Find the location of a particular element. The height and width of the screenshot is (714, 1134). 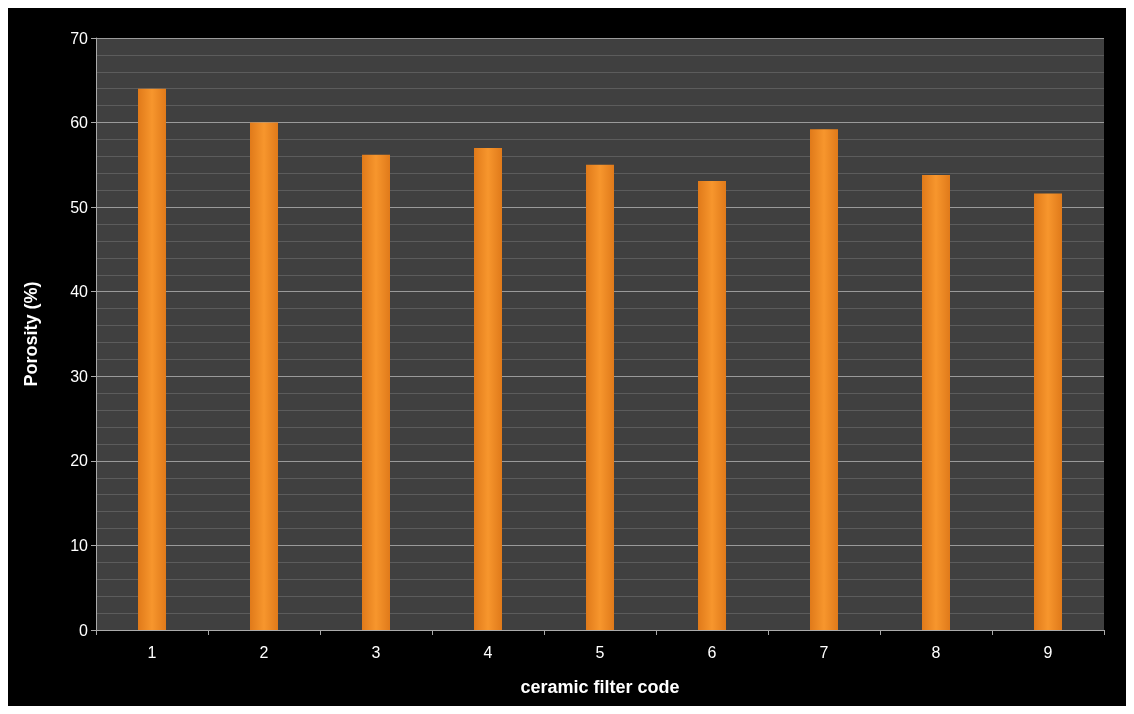

y-tick-label: 20 is located at coordinates (79, 461).